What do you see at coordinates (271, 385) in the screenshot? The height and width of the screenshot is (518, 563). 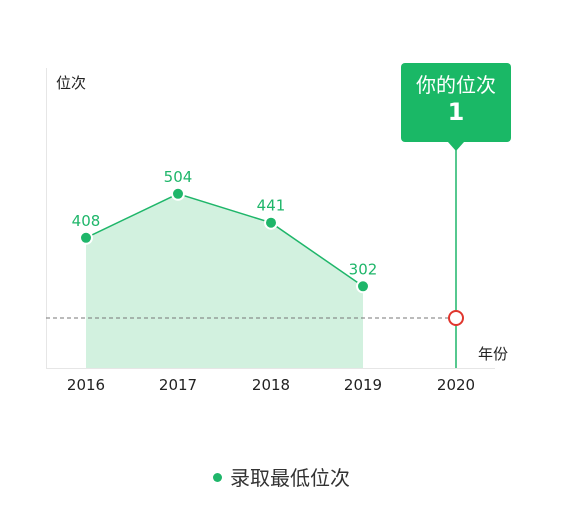 I see `x-tick-label-2018: 2018` at bounding box center [271, 385].